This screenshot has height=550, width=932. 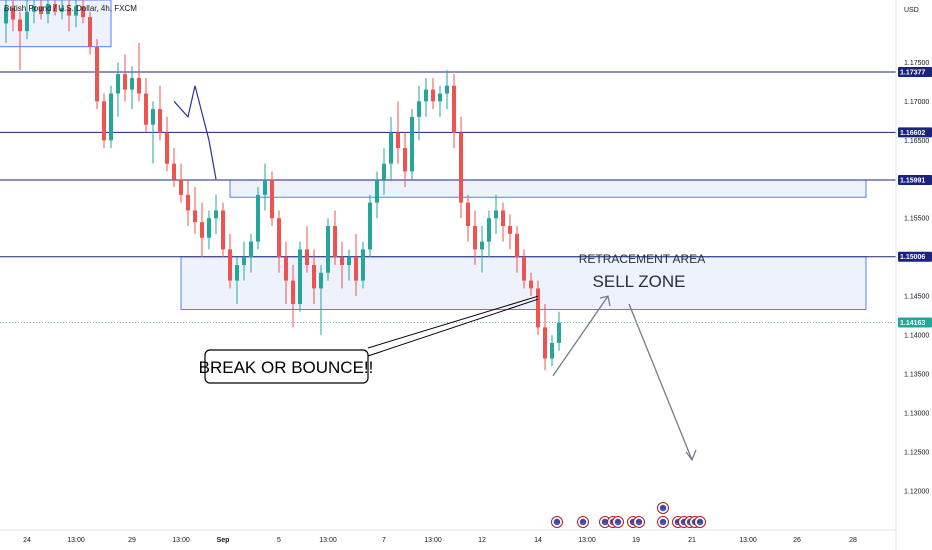 I want to click on level-label: 1.17377, so click(x=912, y=72).